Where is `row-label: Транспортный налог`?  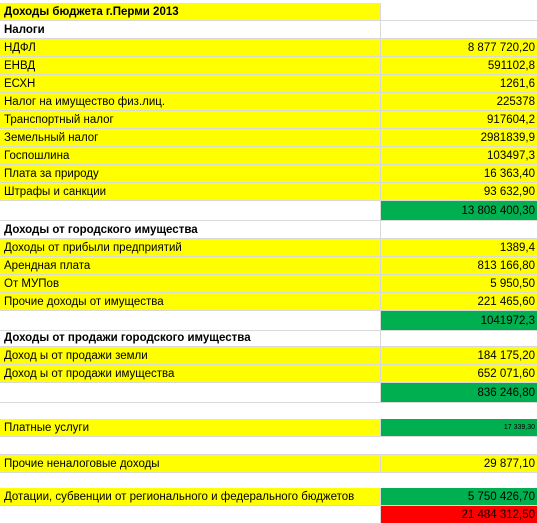 row-label: Транспортный налог is located at coordinates (190, 120).